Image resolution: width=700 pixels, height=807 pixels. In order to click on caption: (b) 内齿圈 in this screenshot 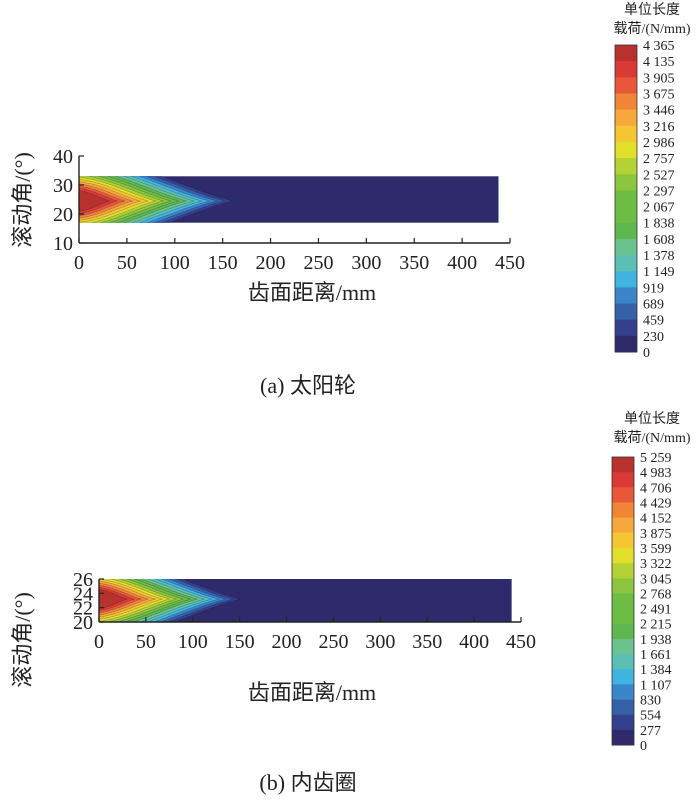, I will do `click(307, 782)`.